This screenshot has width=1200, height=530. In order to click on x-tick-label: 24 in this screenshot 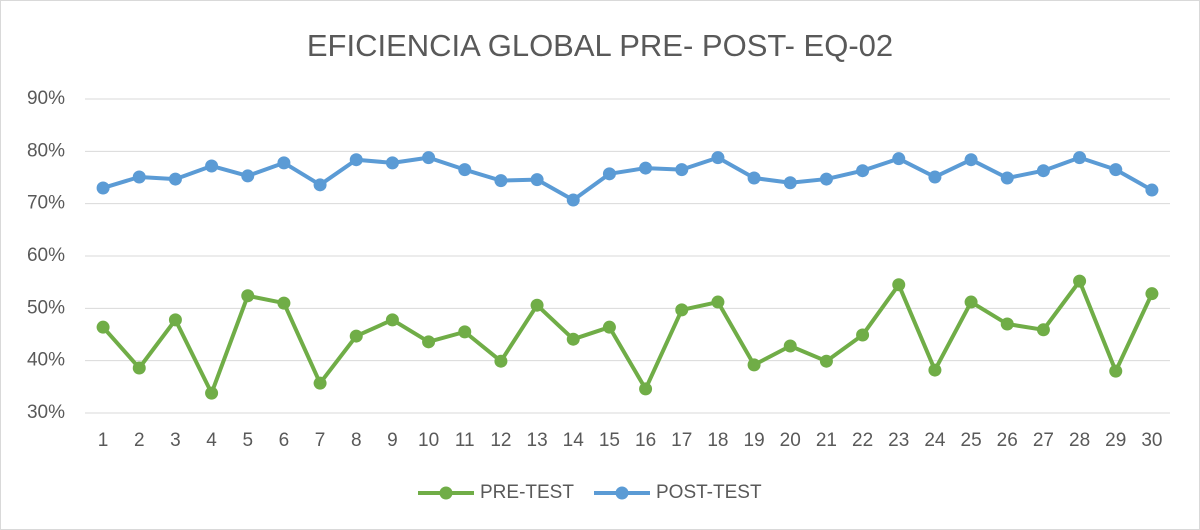, I will do `click(935, 440)`.